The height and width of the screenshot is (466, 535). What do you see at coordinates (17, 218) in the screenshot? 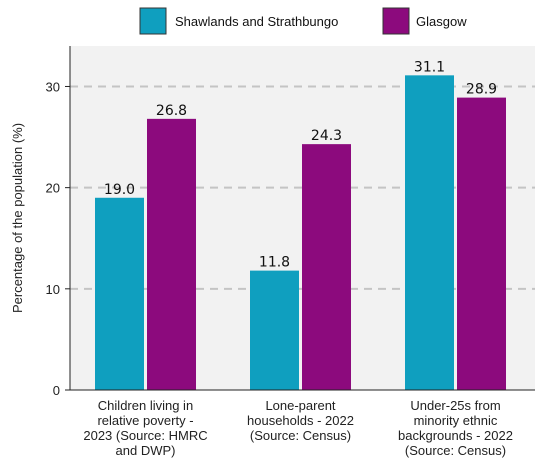
I see `y-axis-title: Percentage of the population (%)` at bounding box center [17, 218].